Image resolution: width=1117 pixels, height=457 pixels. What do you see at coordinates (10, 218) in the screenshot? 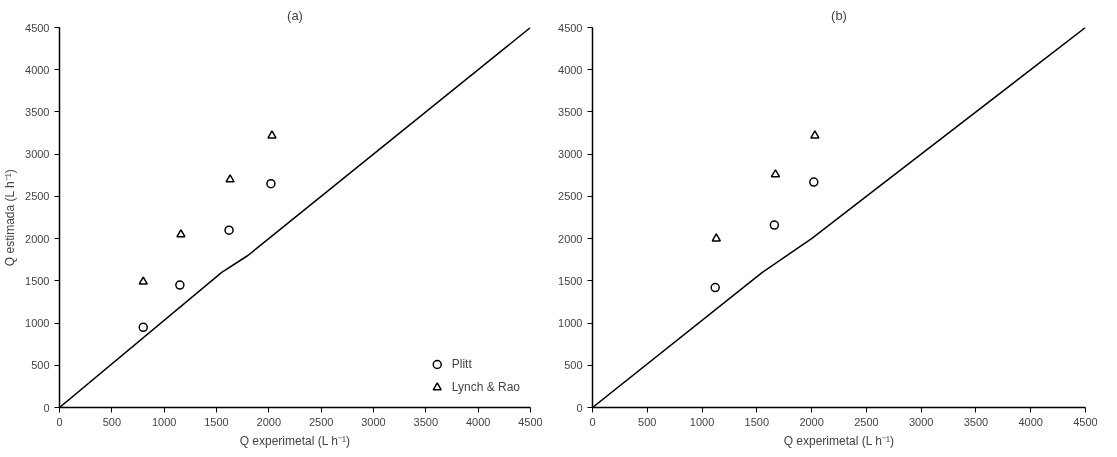
I see `y-axis-title: Q estimada (L h⁻¹)` at bounding box center [10, 218].